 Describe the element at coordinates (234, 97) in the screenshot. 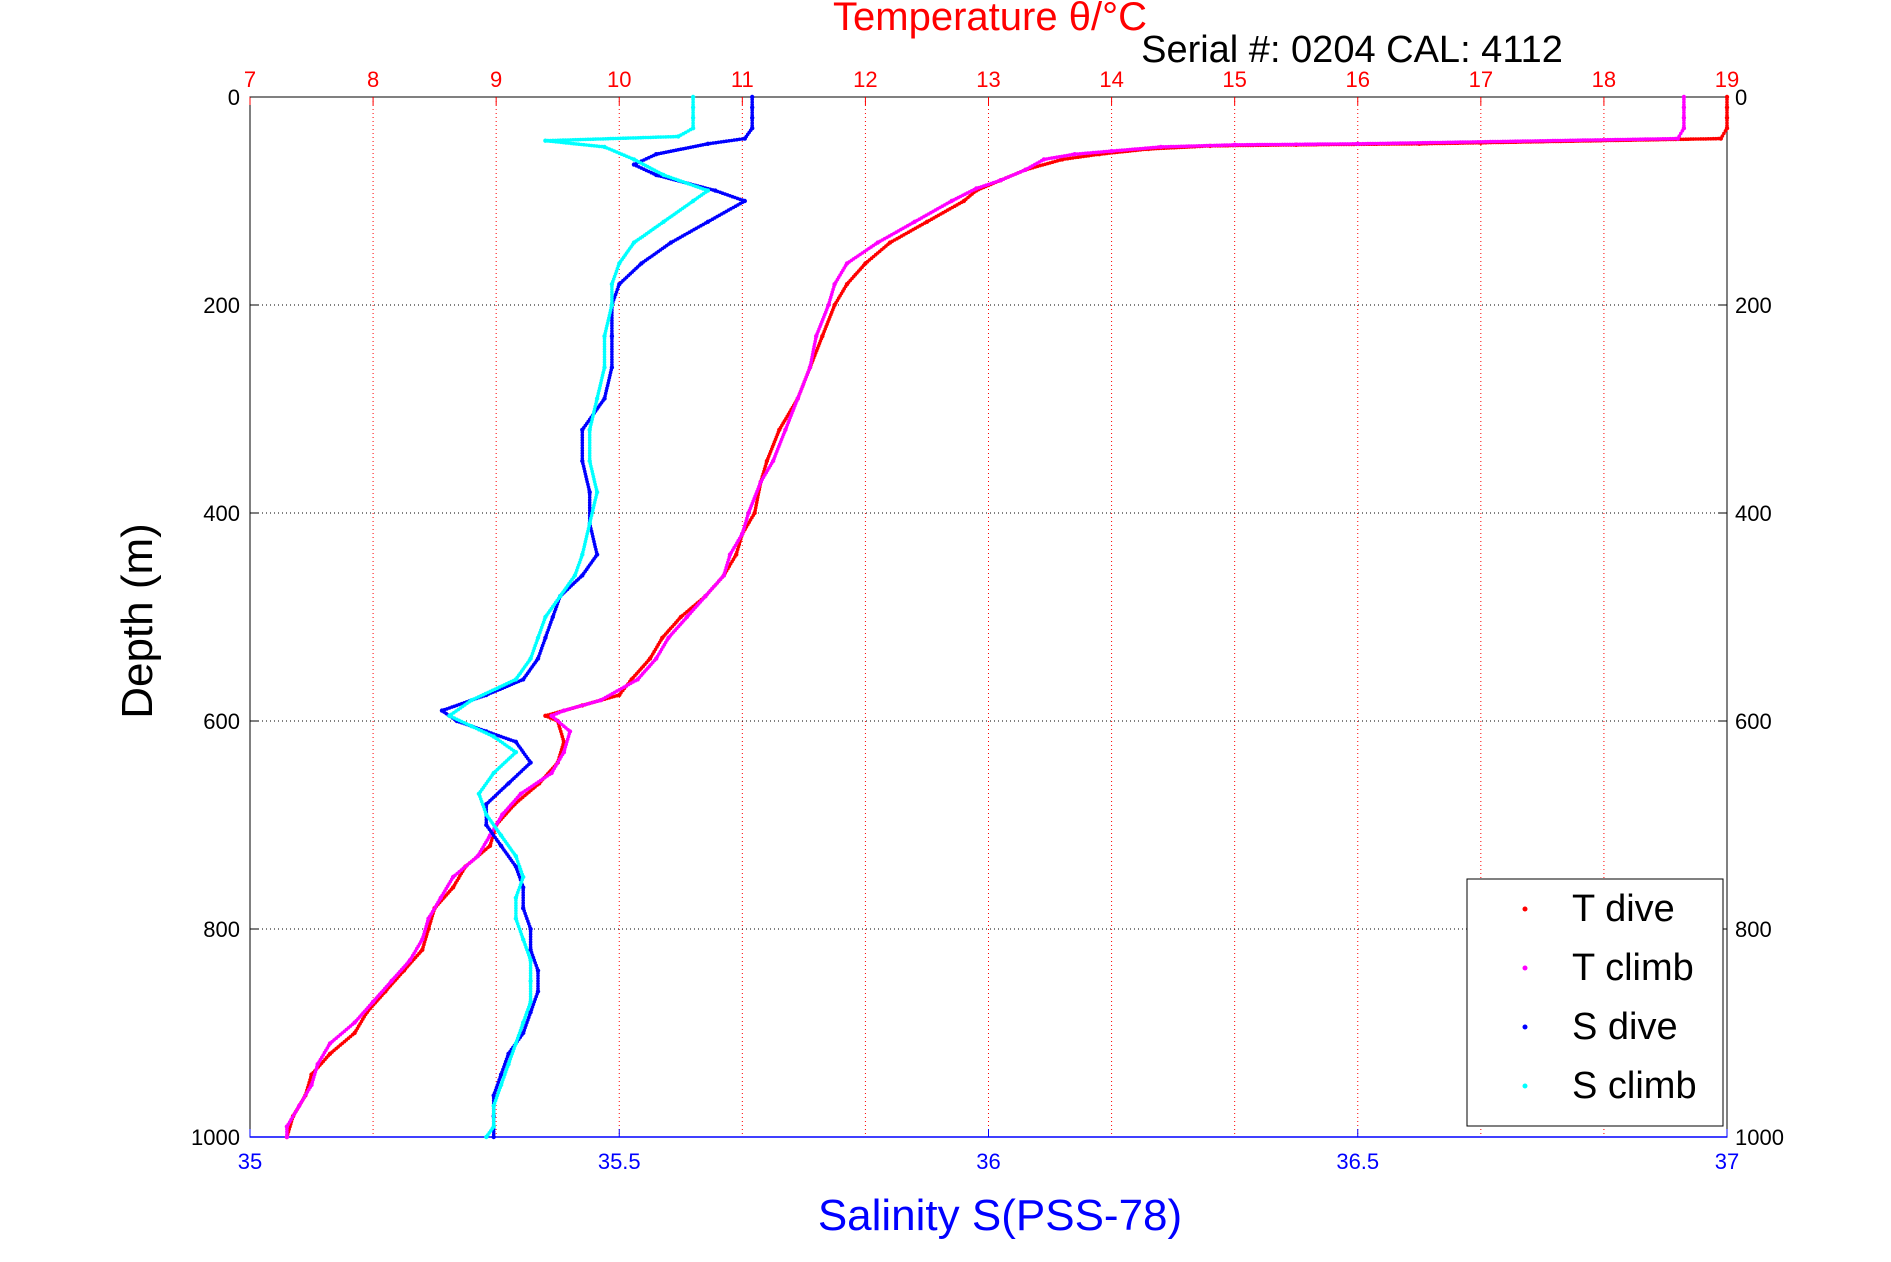

I see `tick-label-depth-left: 0` at that location.